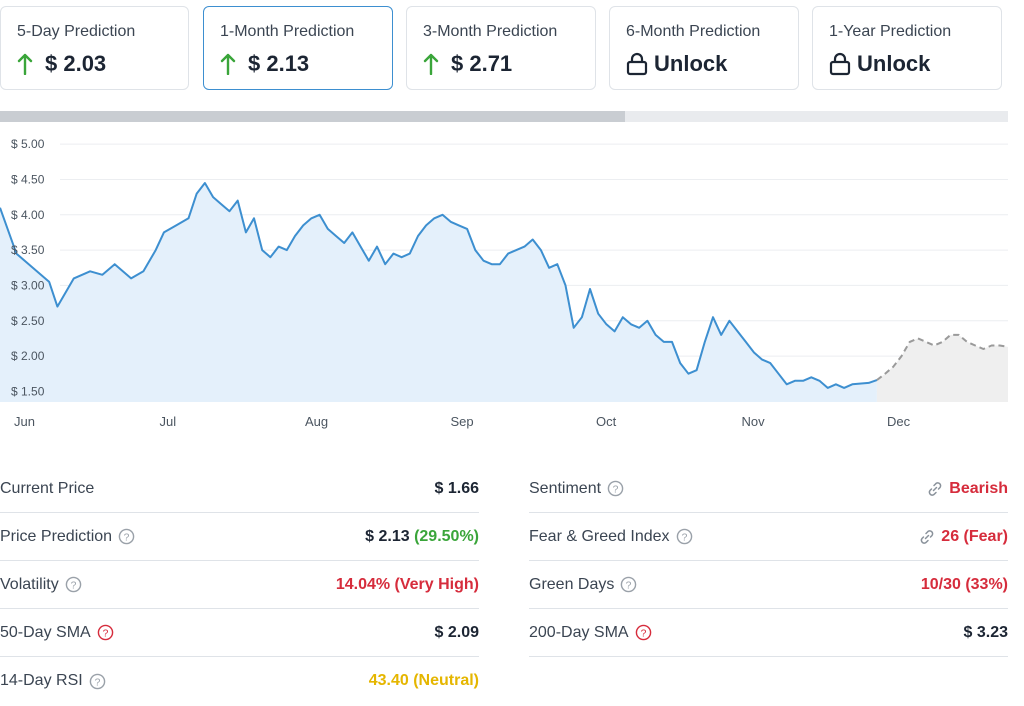 Image resolution: width=1024 pixels, height=706 pixels. I want to click on stat-label: Fear & Greed Index, so click(599, 536).